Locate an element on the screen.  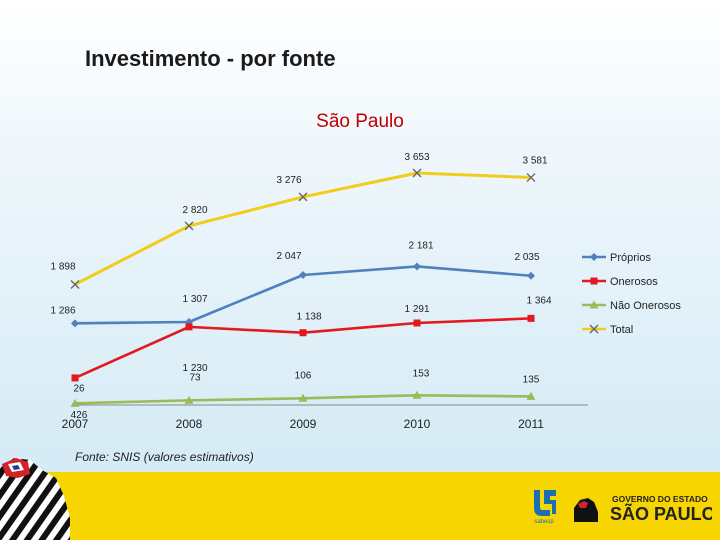
x-tick-label-2009: 2009 is located at coordinates (303, 424).